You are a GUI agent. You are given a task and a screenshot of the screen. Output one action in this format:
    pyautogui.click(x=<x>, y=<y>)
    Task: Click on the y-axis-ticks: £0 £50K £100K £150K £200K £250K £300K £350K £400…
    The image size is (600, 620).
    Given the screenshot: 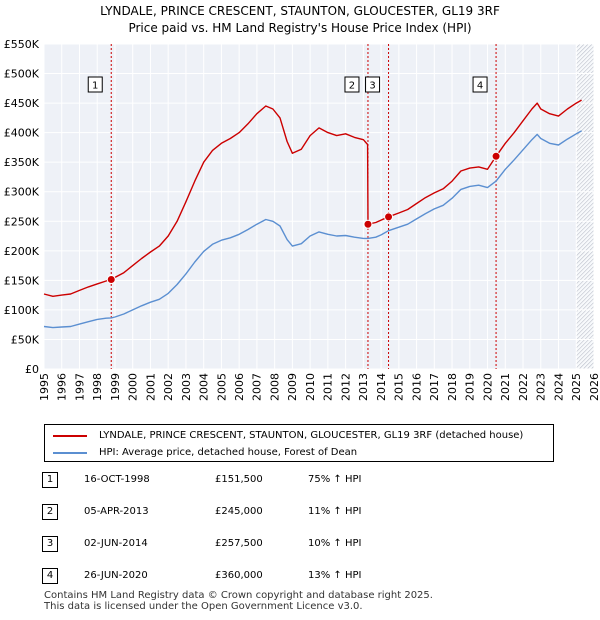 What is the action you would take?
    pyautogui.click(x=22, y=207)
    